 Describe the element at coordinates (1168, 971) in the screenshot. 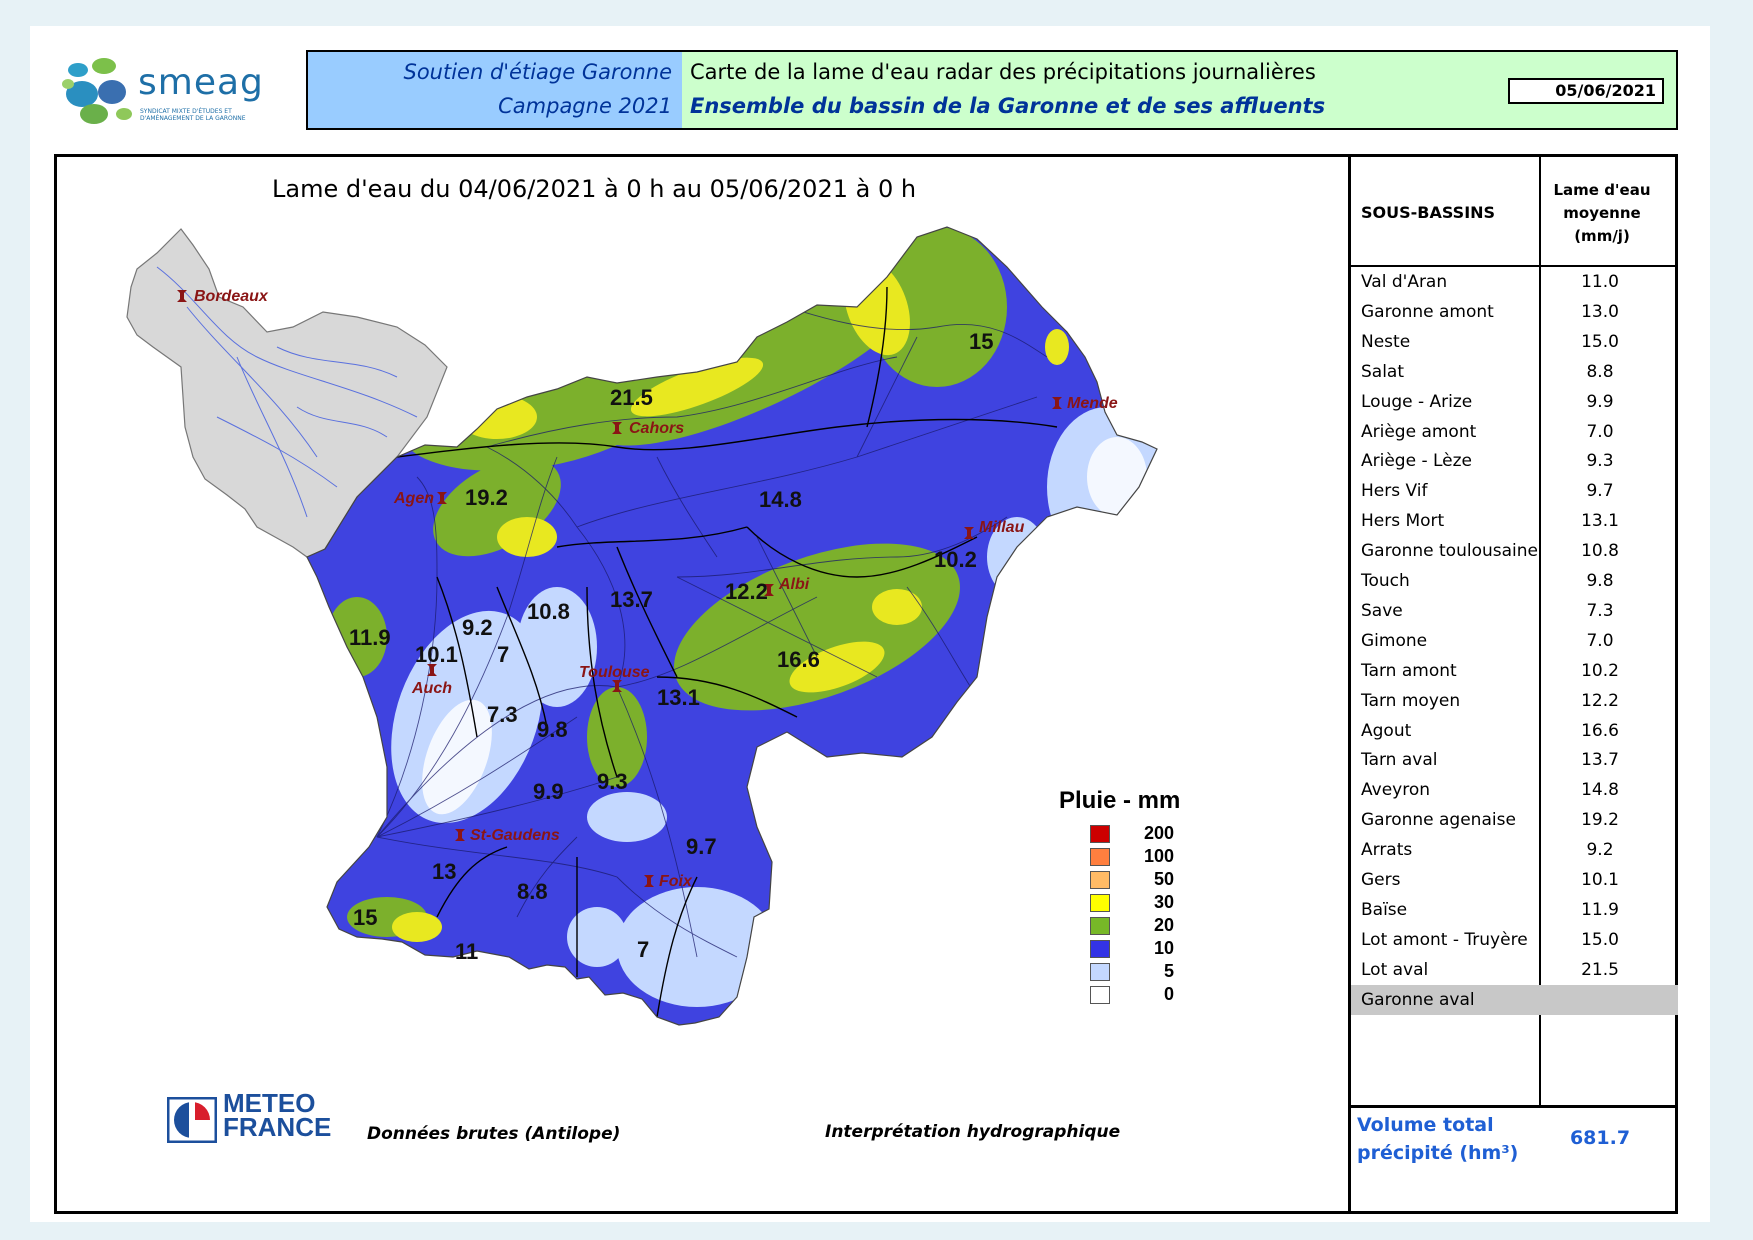

I see `legend-label: 5` at that location.